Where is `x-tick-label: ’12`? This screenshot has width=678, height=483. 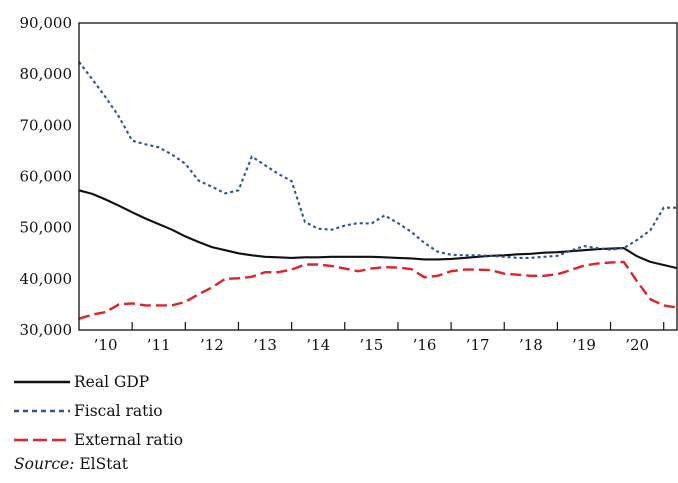 x-tick-label: ’12 is located at coordinates (212, 345).